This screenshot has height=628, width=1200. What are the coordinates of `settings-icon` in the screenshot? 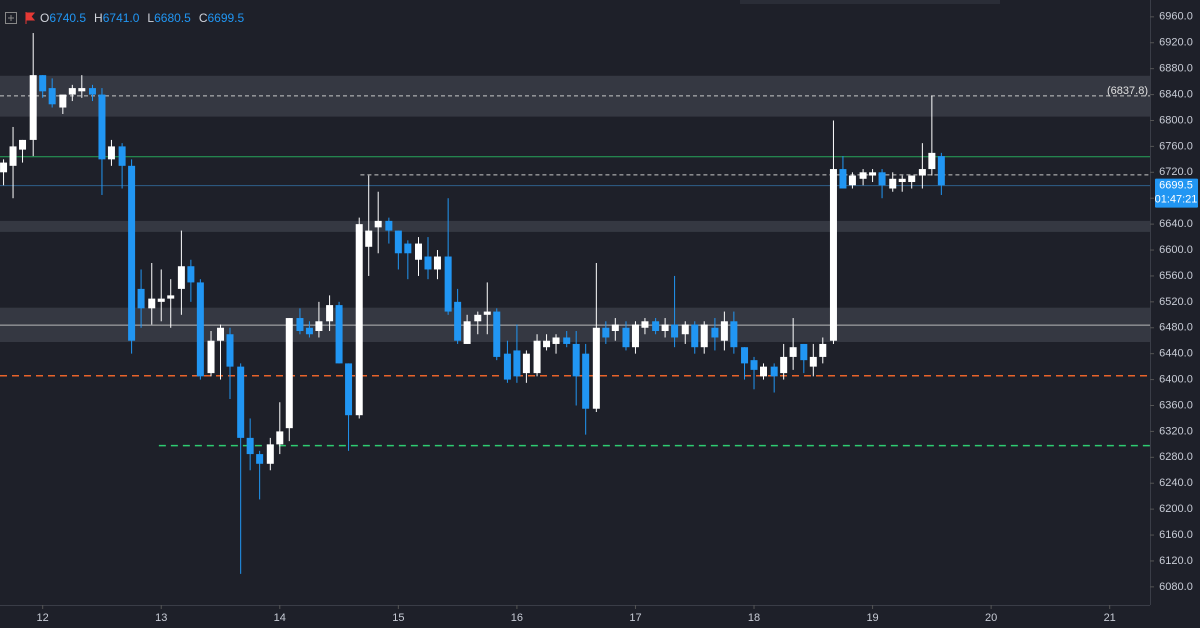 It's located at (11, 18).